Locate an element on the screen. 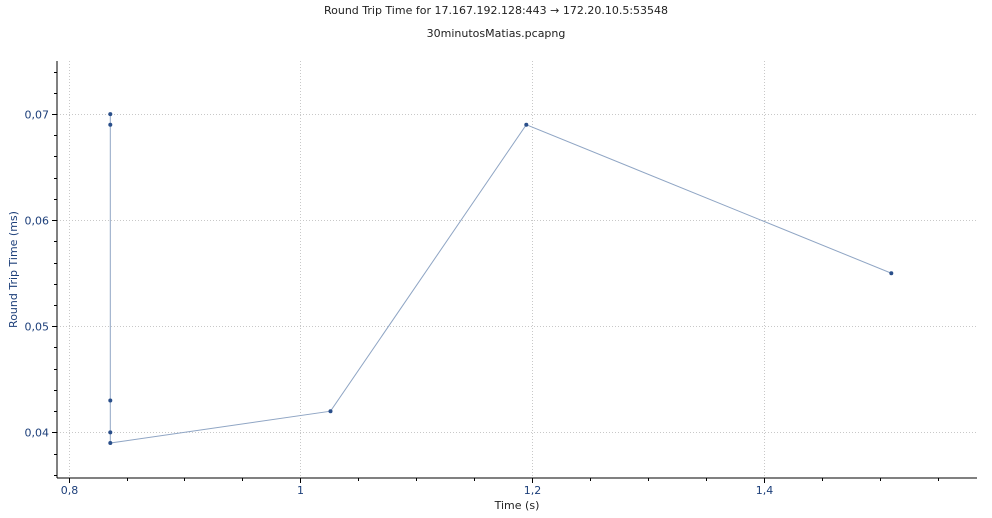  x-tick-label: 1 is located at coordinates (300, 490).